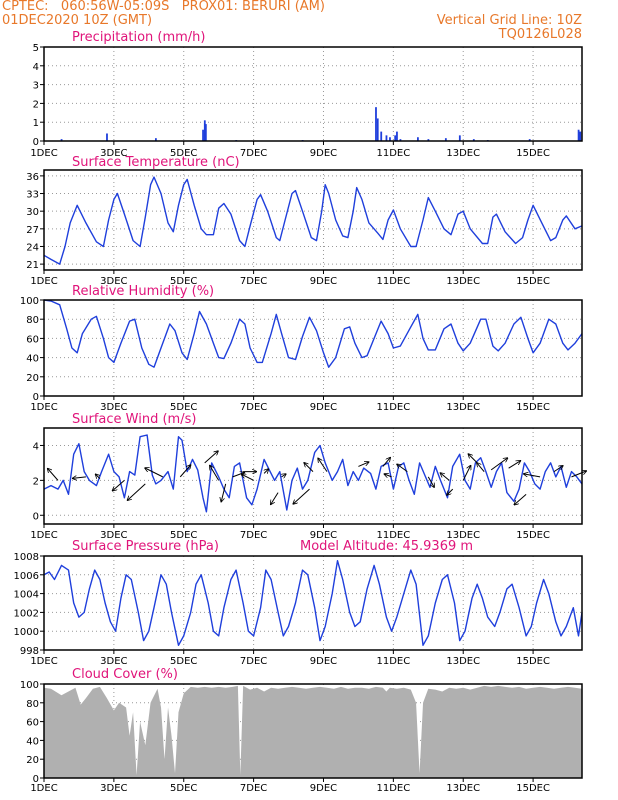  What do you see at coordinates (77, 20) in the screenshot?
I see `header-date: 01DEC2020 10Z (GMT)` at bounding box center [77, 20].